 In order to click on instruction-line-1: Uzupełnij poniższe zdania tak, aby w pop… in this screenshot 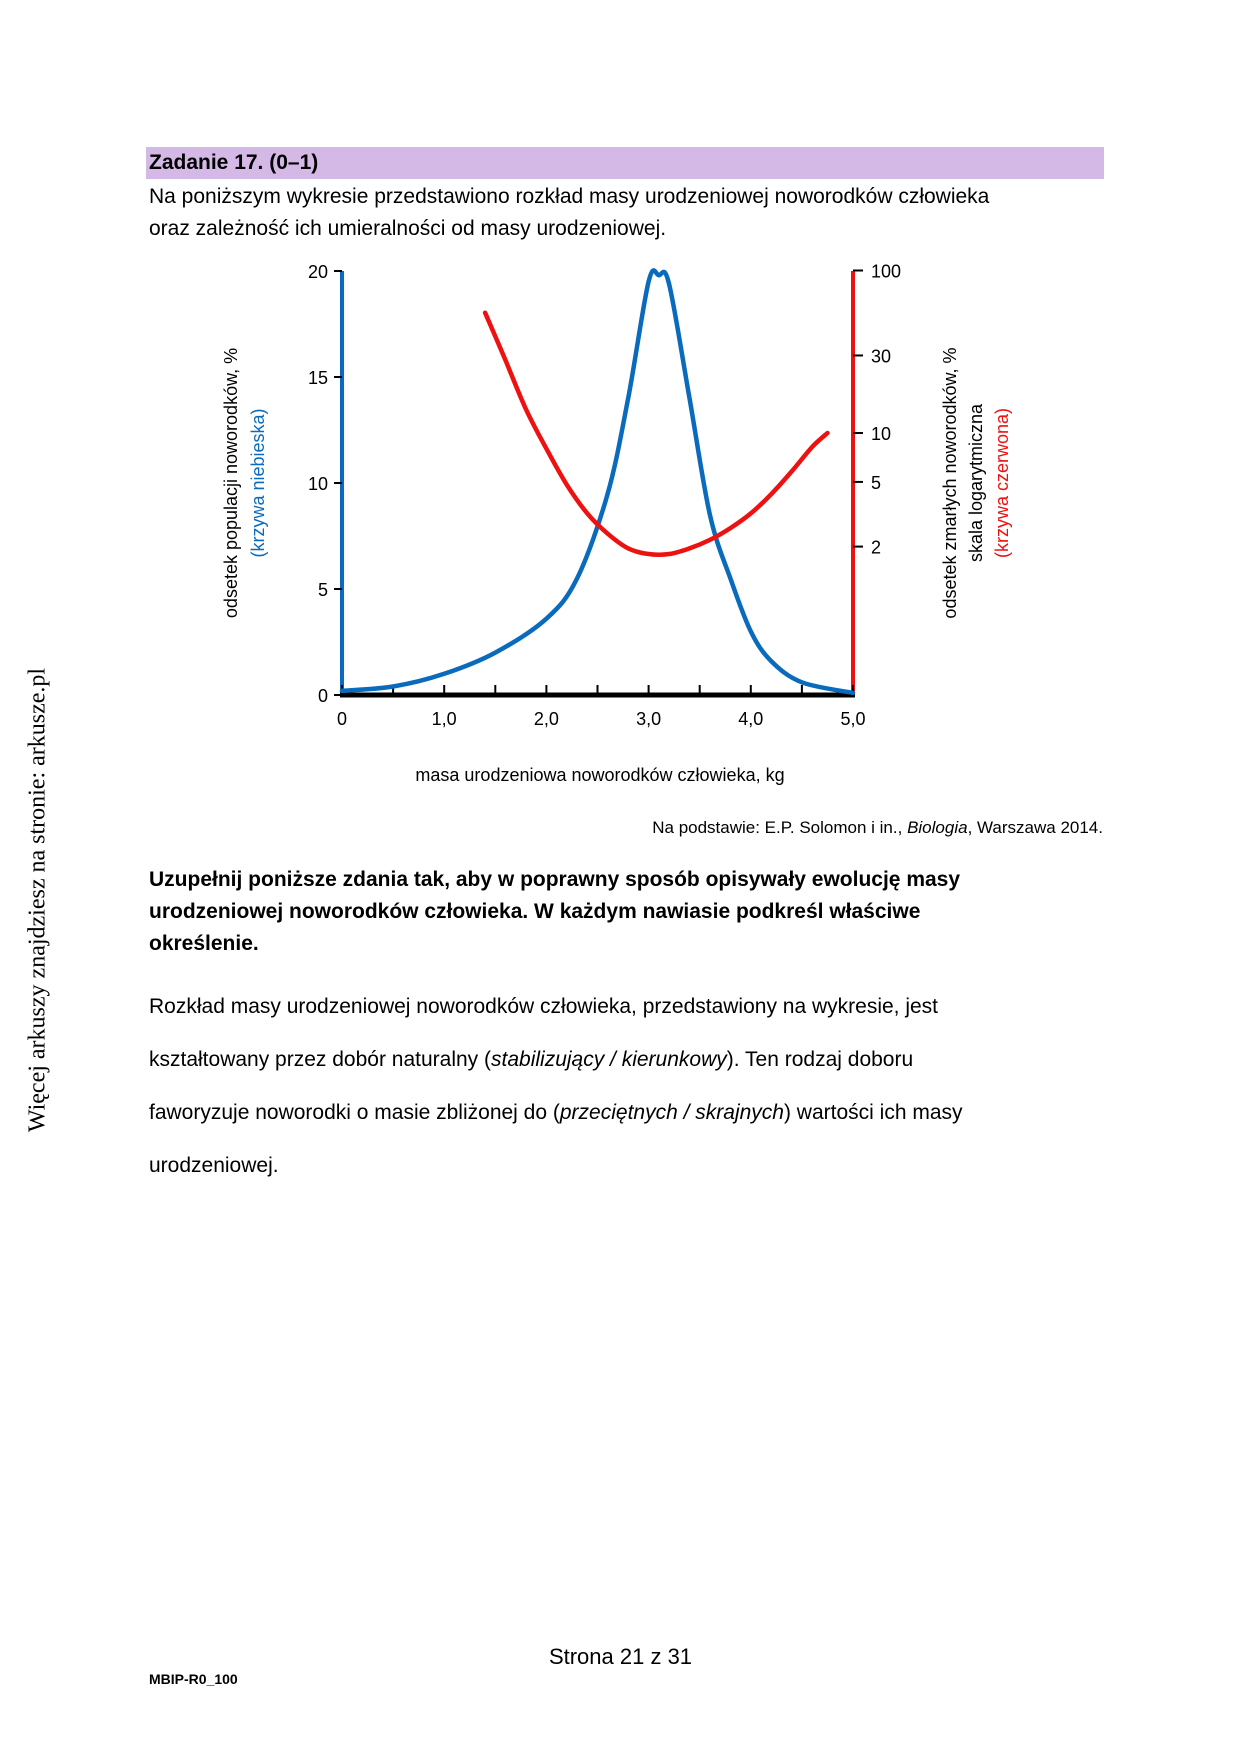, I will do `click(555, 879)`.